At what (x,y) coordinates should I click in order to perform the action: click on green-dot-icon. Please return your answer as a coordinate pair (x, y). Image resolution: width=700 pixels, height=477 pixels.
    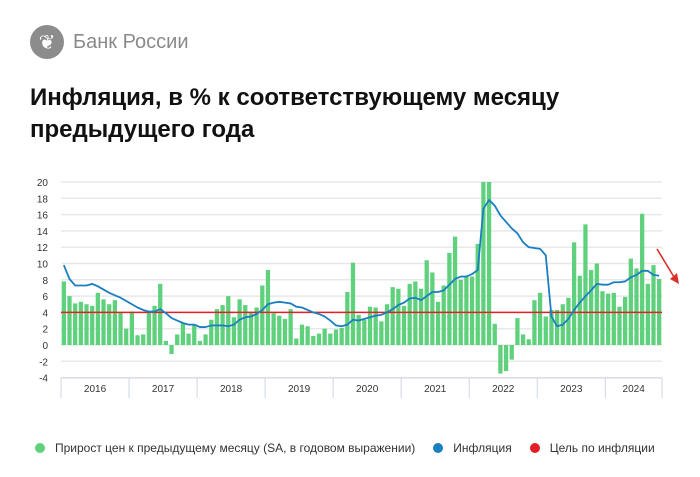
    Looking at the image, I should click on (40, 448).